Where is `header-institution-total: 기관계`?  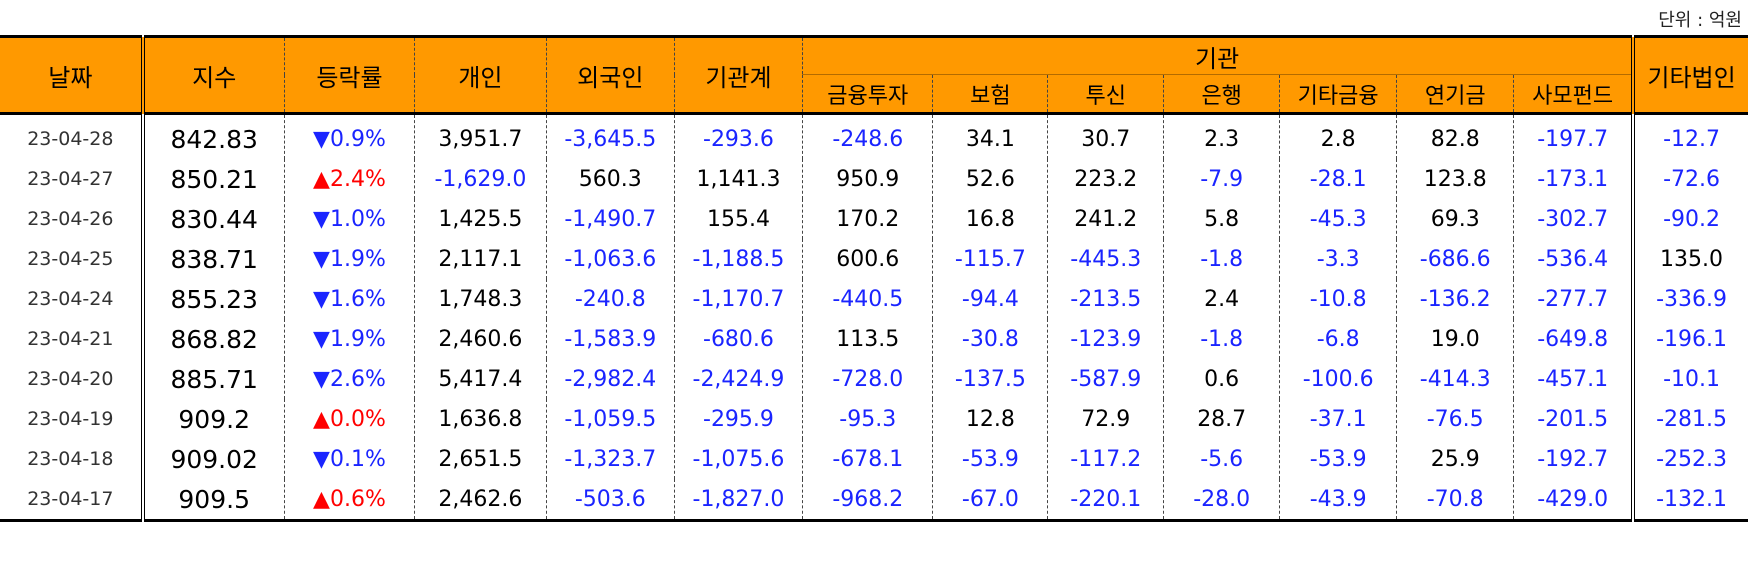
header-institution-total: 기관계 is located at coordinates (738, 75).